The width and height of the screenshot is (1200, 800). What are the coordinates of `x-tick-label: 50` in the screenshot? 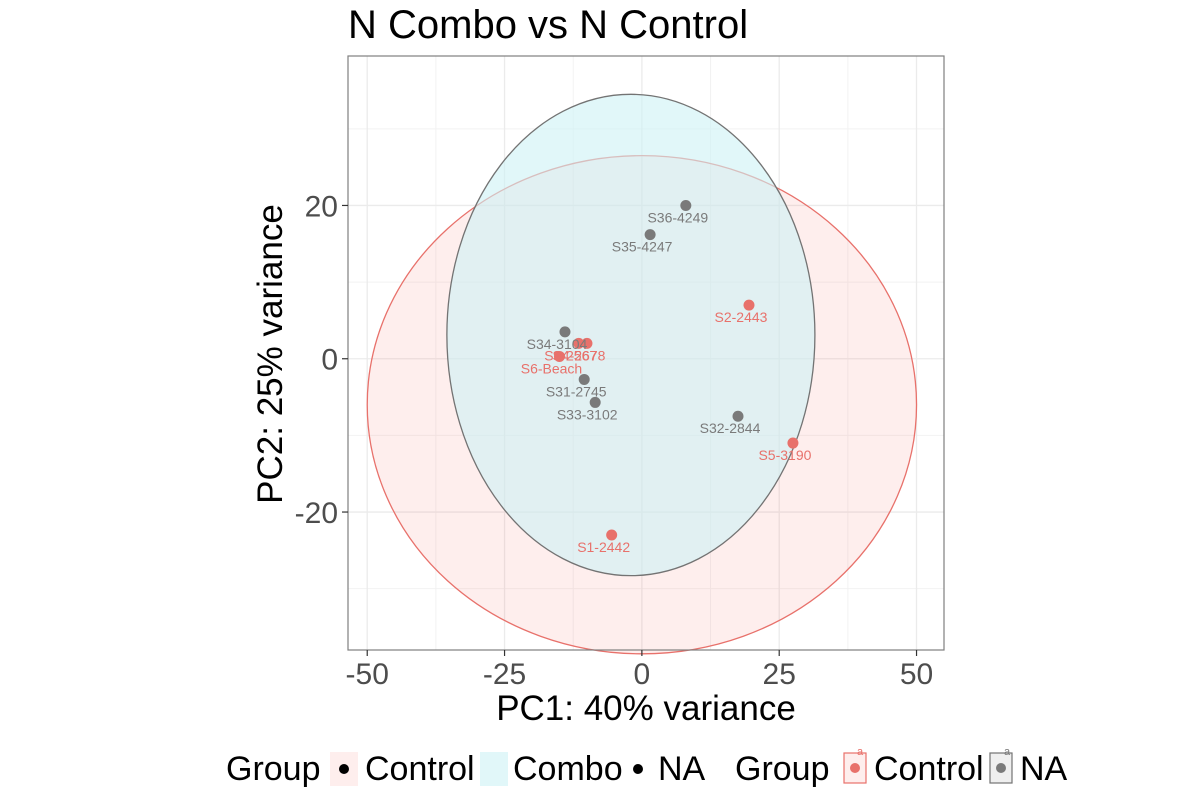 It's located at (916, 674).